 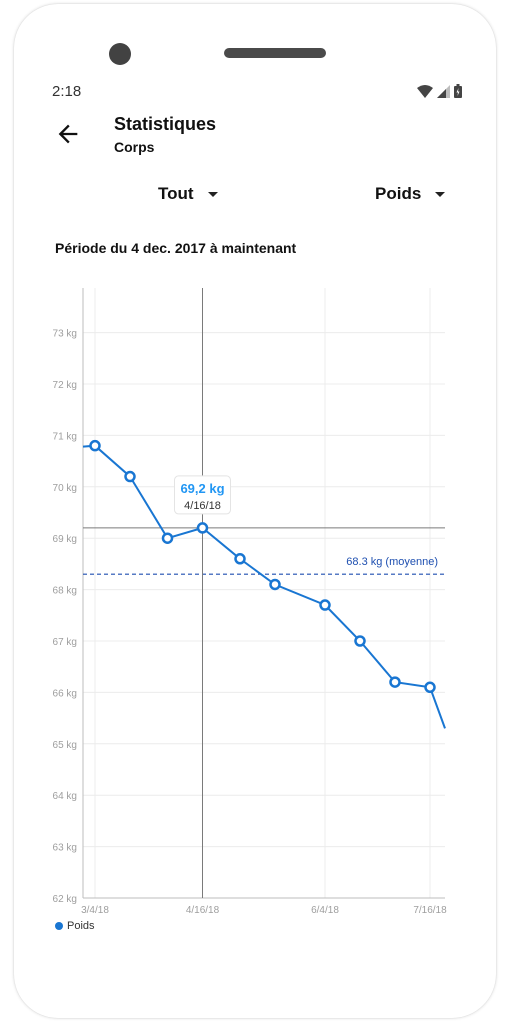 I want to click on status-icons, so click(x=443, y=91).